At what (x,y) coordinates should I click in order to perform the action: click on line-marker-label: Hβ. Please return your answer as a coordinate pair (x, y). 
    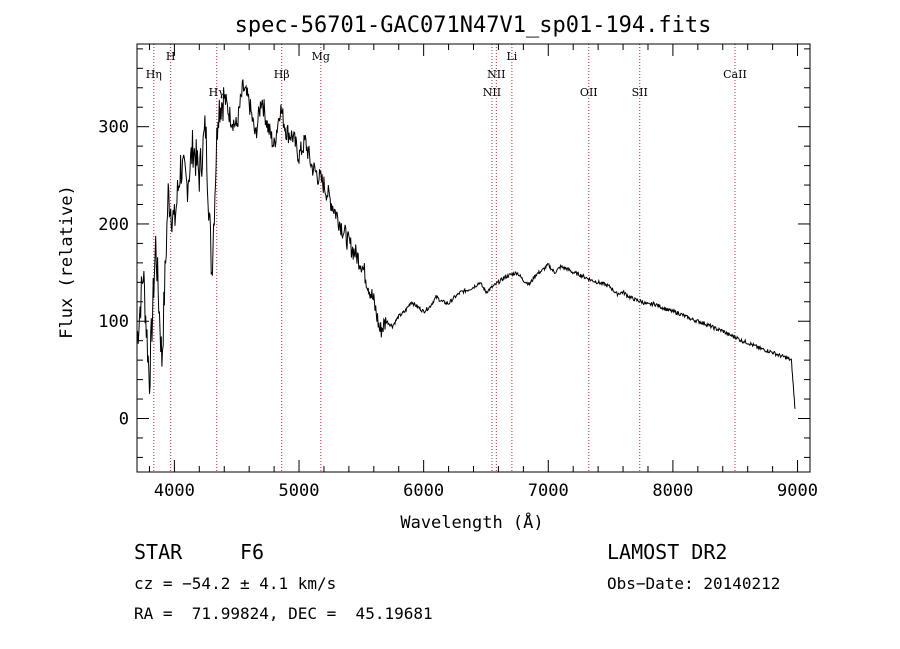
    Looking at the image, I should click on (282, 74).